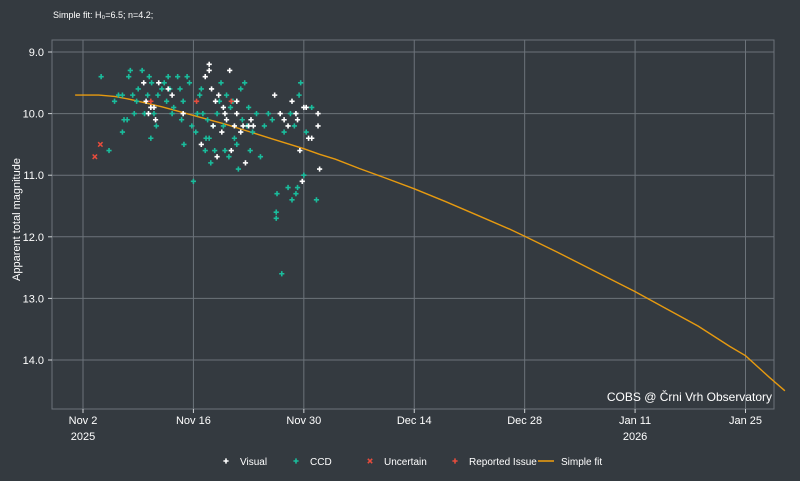  What do you see at coordinates (494, 462) in the screenshot?
I see `legend-item-issue: Reported Issue` at bounding box center [494, 462].